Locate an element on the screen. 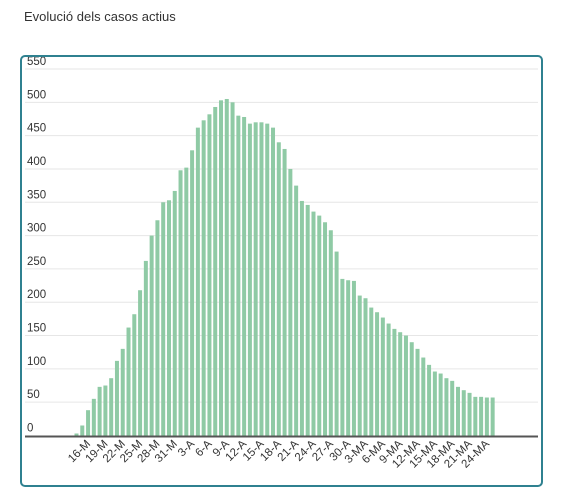  y-axis-ticks: 0 50 100 150 200 250 300 350 400 450 500 550 is located at coordinates (36, 246).